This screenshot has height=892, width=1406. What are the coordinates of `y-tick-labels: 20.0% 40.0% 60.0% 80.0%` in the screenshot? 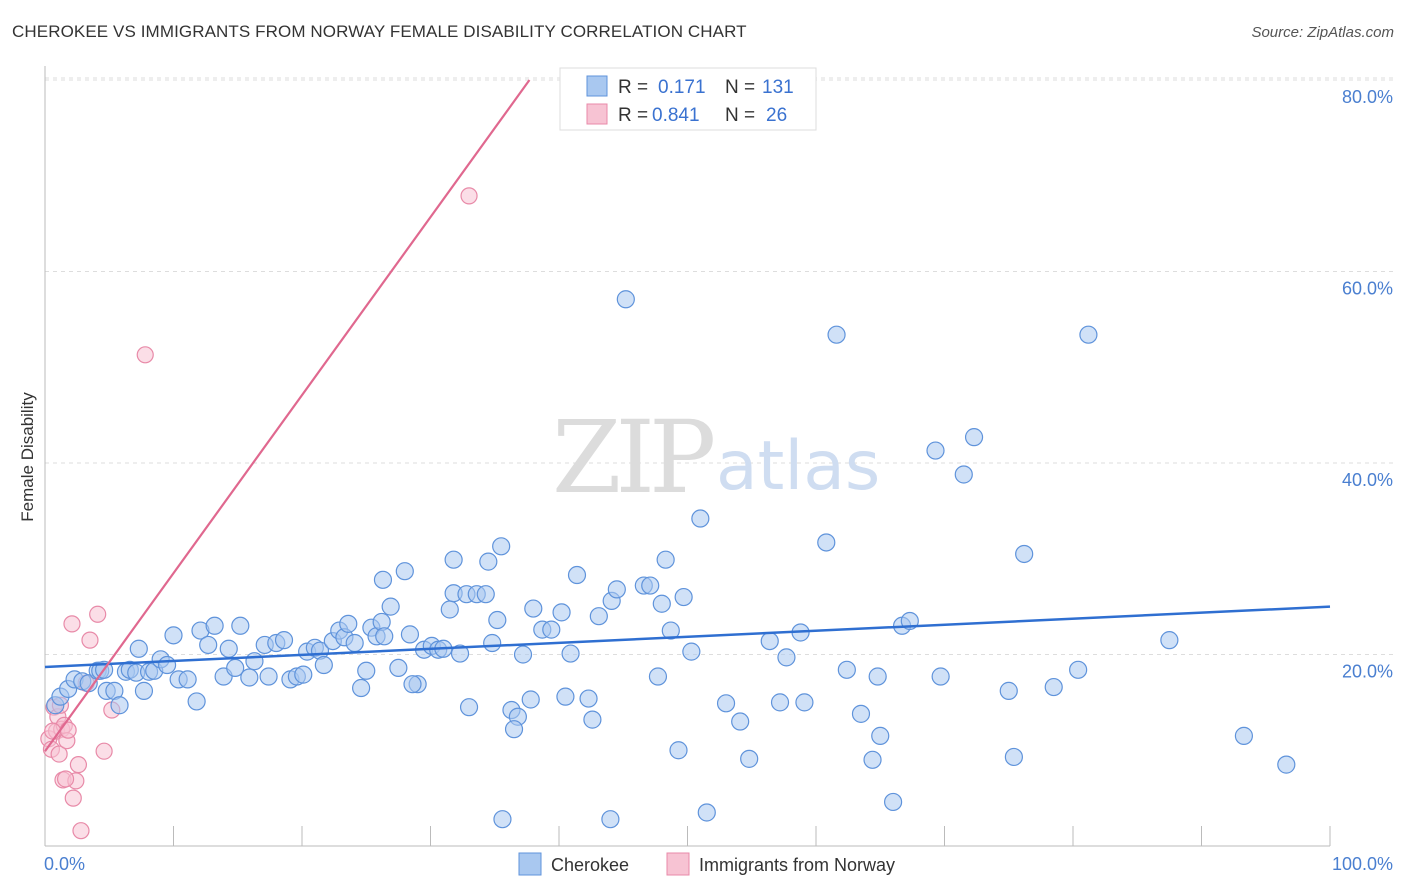 It's located at (1367, 384).